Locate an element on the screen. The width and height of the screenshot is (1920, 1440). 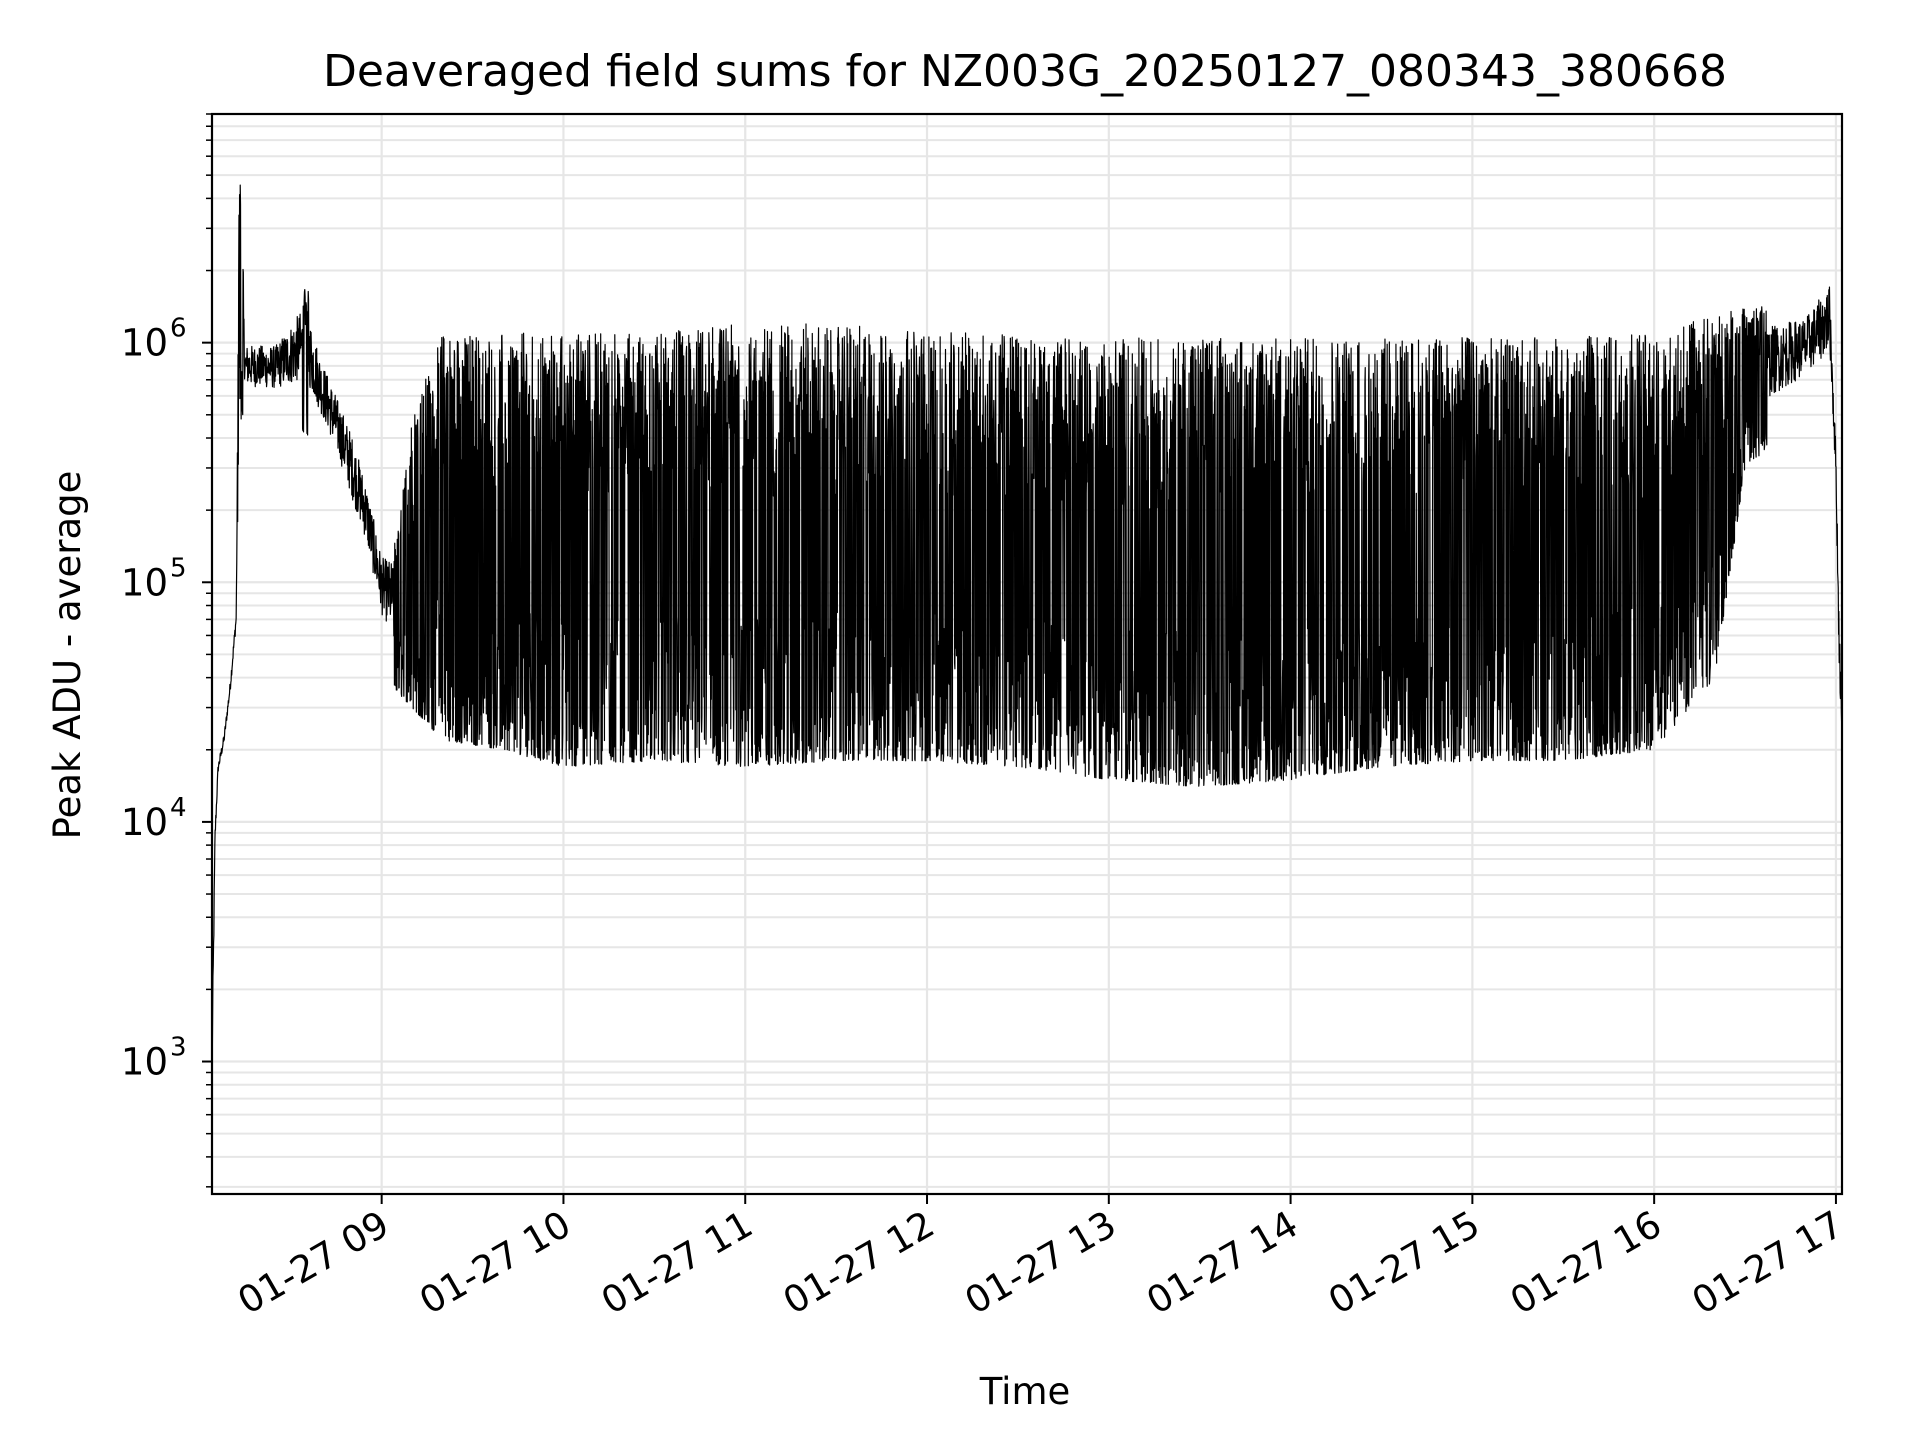
x-axis-label: Time is located at coordinates (1025, 1391).